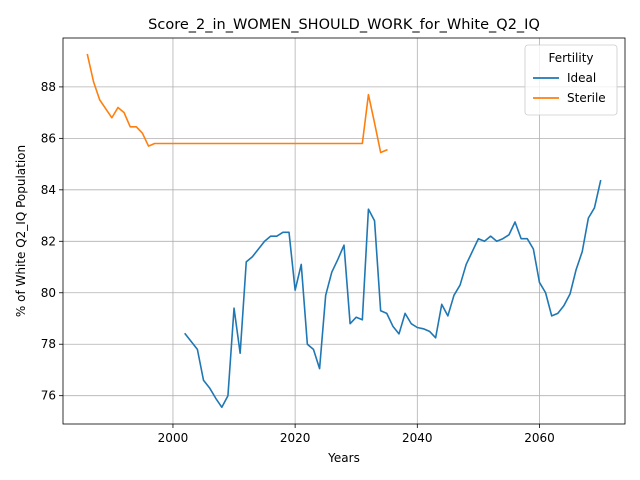  What do you see at coordinates (21, 231) in the screenshot?
I see `y-axis-label: % of White Q2_IQ Population` at bounding box center [21, 231].